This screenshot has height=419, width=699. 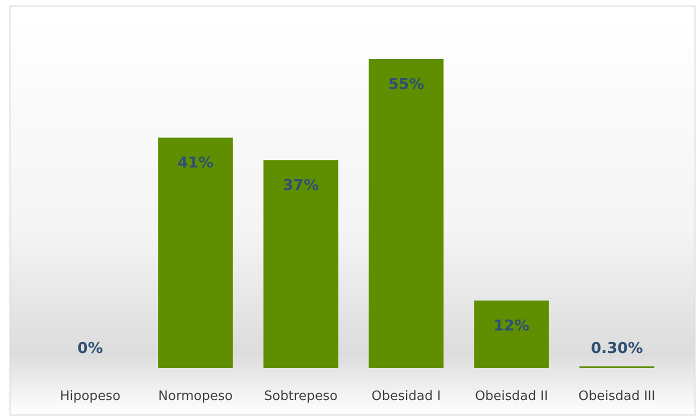 What do you see at coordinates (511, 396) in the screenshot?
I see `x-tick-label: Obeisdad II` at bounding box center [511, 396].